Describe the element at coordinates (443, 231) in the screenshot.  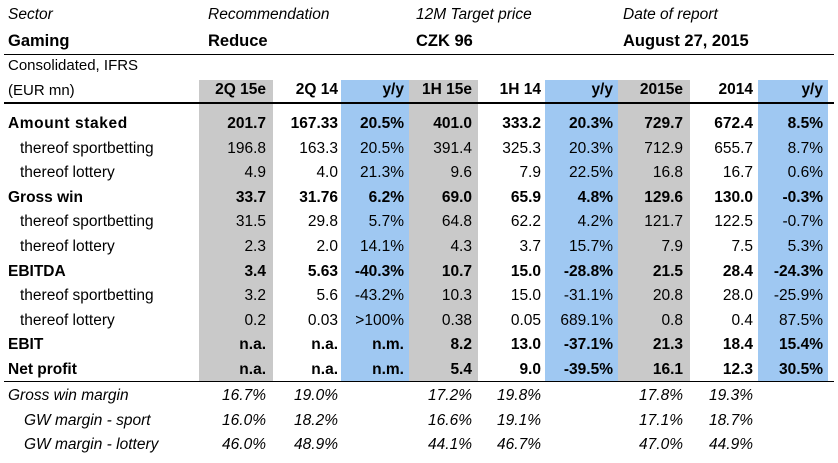
I see `band-1h15e` at that location.